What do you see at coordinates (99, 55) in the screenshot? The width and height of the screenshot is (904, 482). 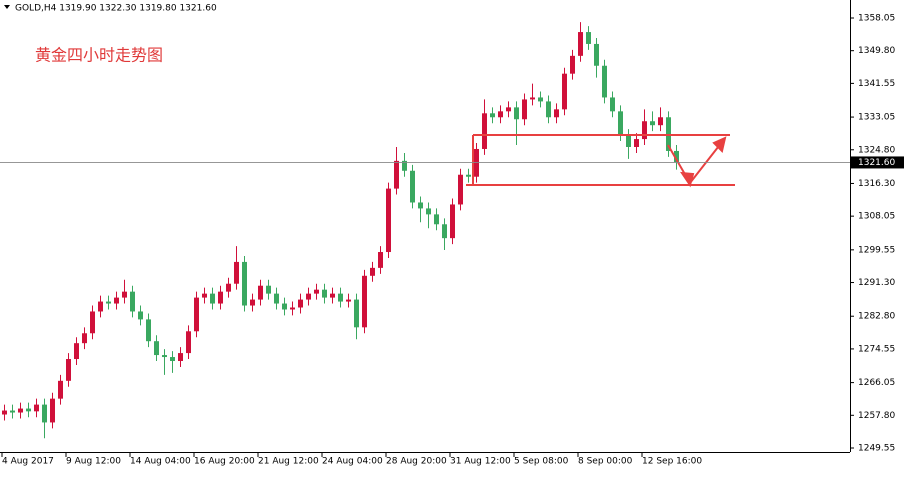 I see `chart-title: 黄金四小时走势图` at bounding box center [99, 55].